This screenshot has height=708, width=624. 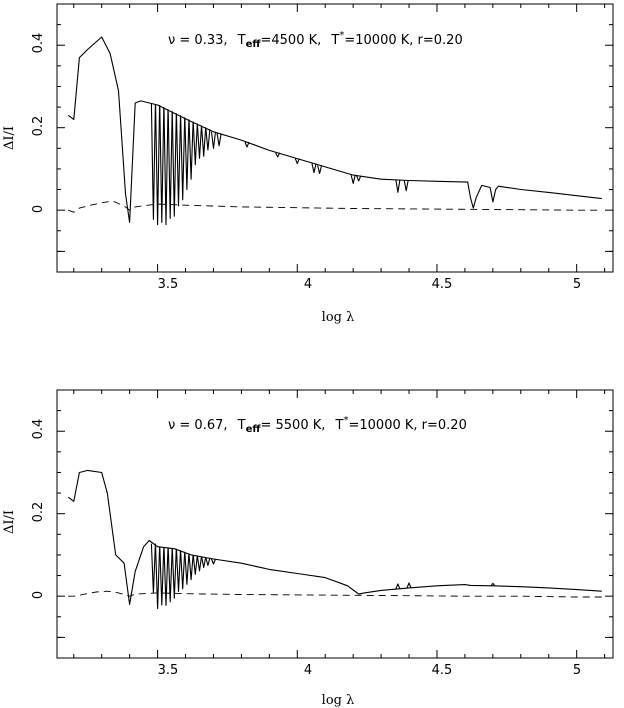 What do you see at coordinates (198, 425) in the screenshot?
I see `bottom-annotation-nu: ν = 0.67,` at bounding box center [198, 425].